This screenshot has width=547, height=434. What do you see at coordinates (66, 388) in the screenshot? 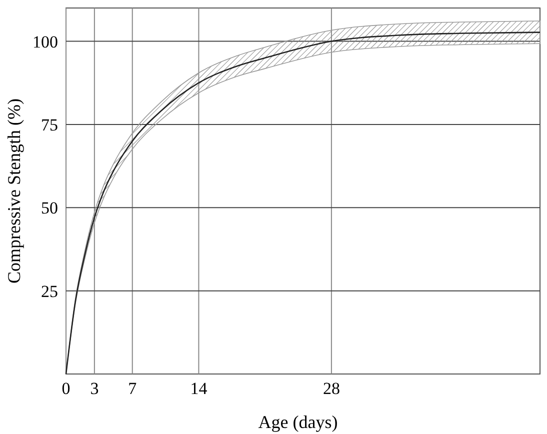
I see `x-tick-label: 0` at bounding box center [66, 388].